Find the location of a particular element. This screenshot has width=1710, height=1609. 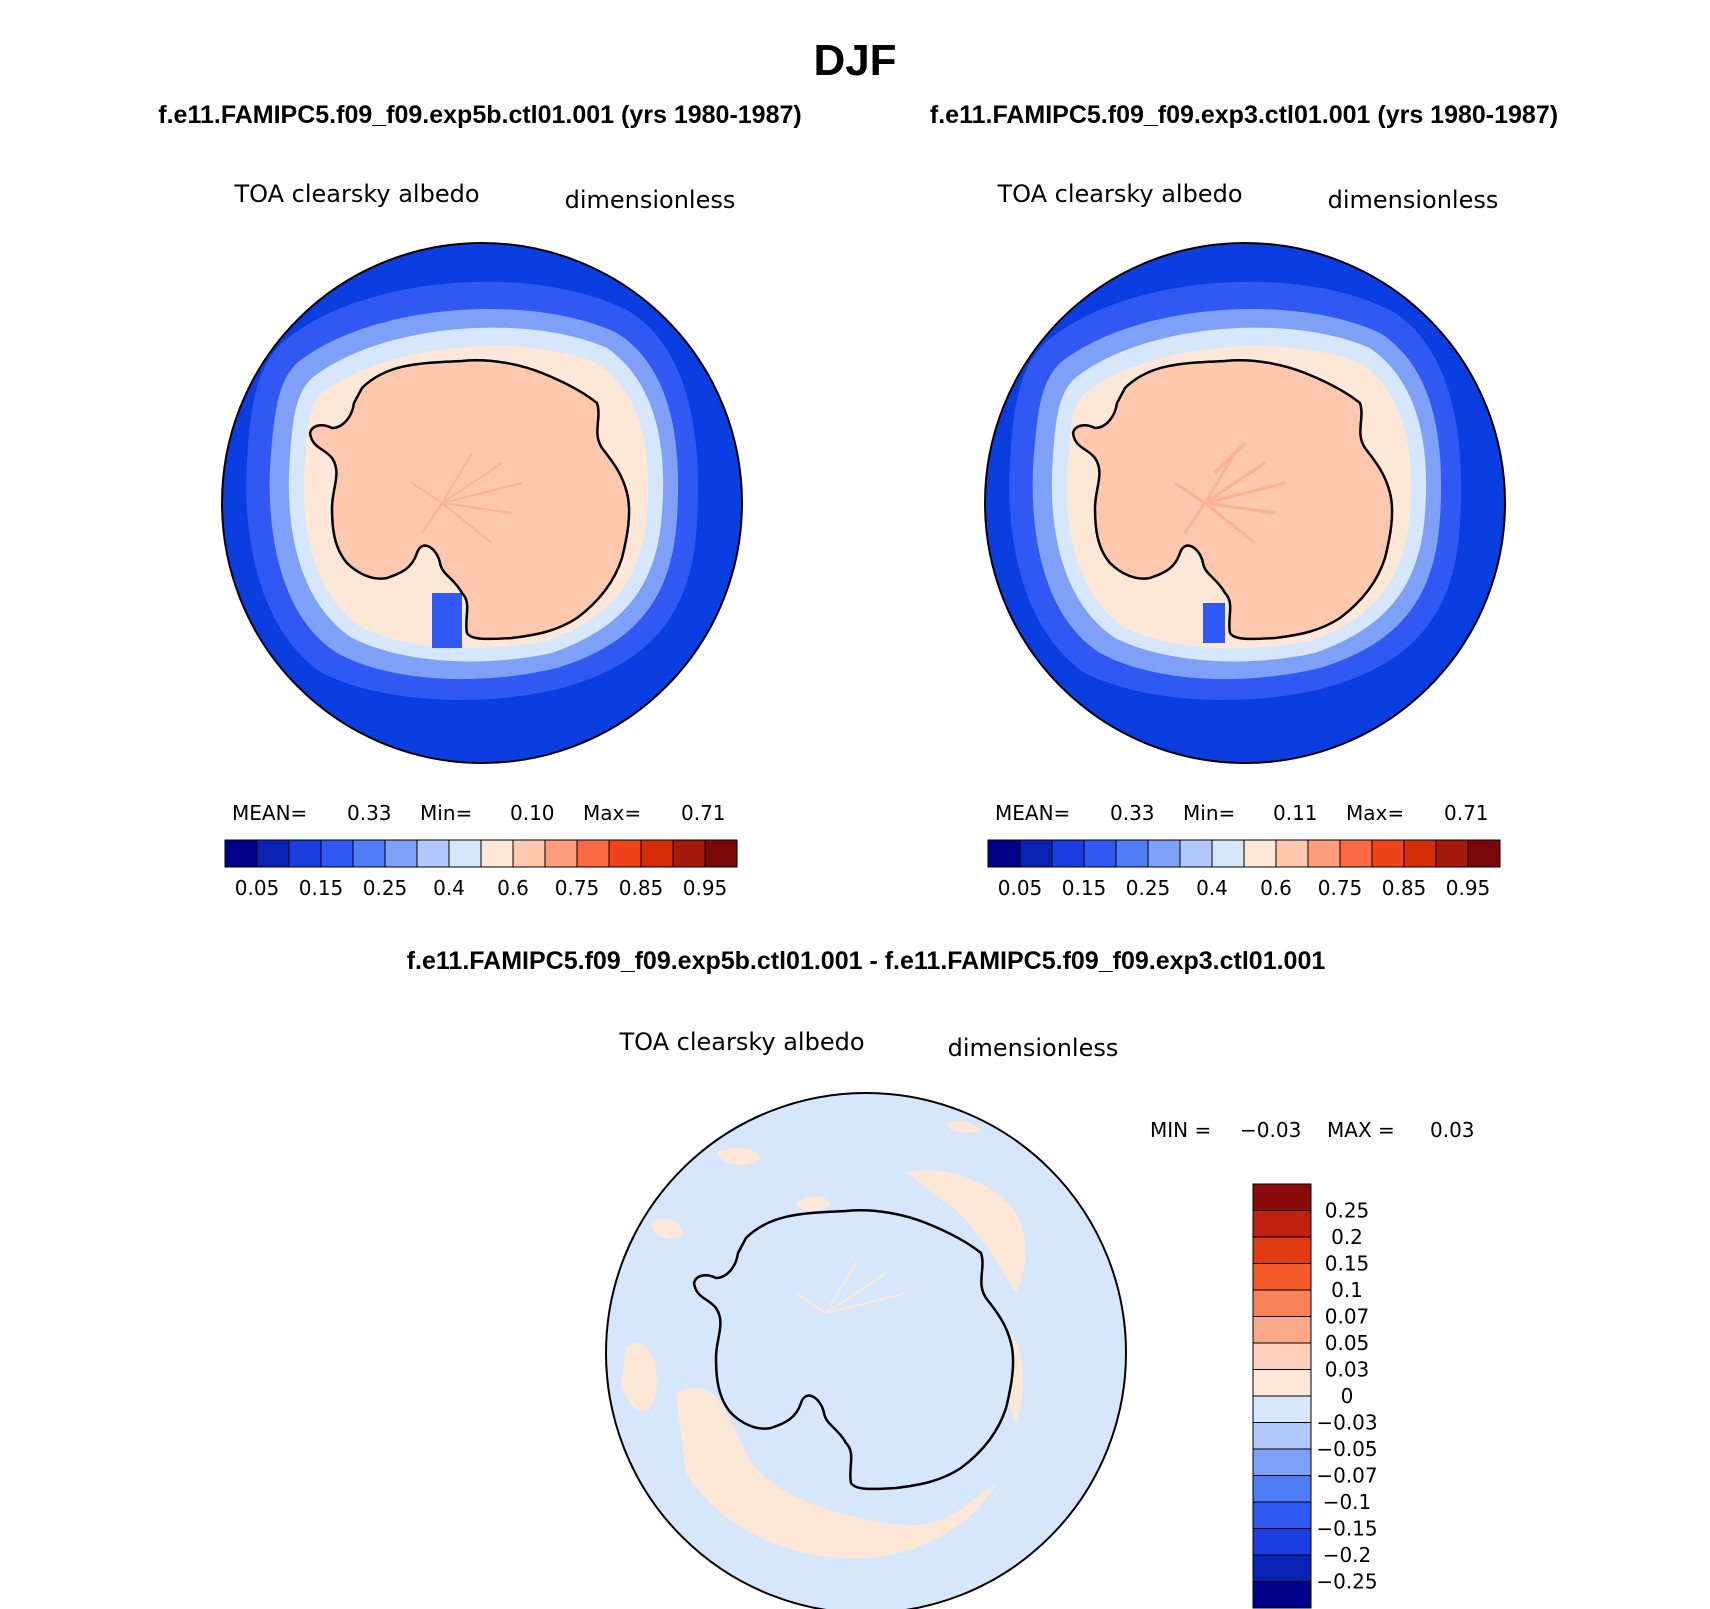

colorbar-tick-label: 0.85 is located at coordinates (1404, 888).